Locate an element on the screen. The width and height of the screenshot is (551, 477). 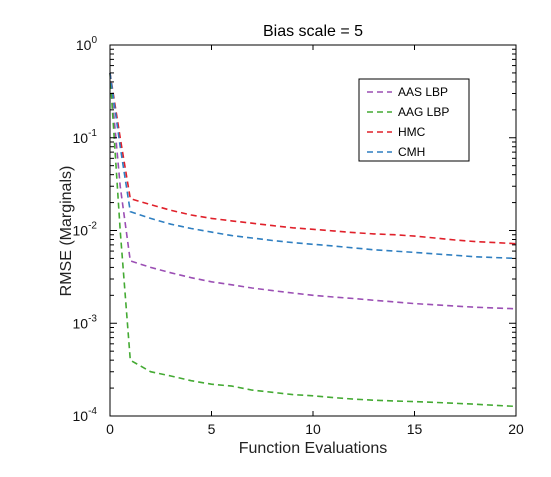
y-axis-label: RMSE (Marginals) is located at coordinates (66, 231).